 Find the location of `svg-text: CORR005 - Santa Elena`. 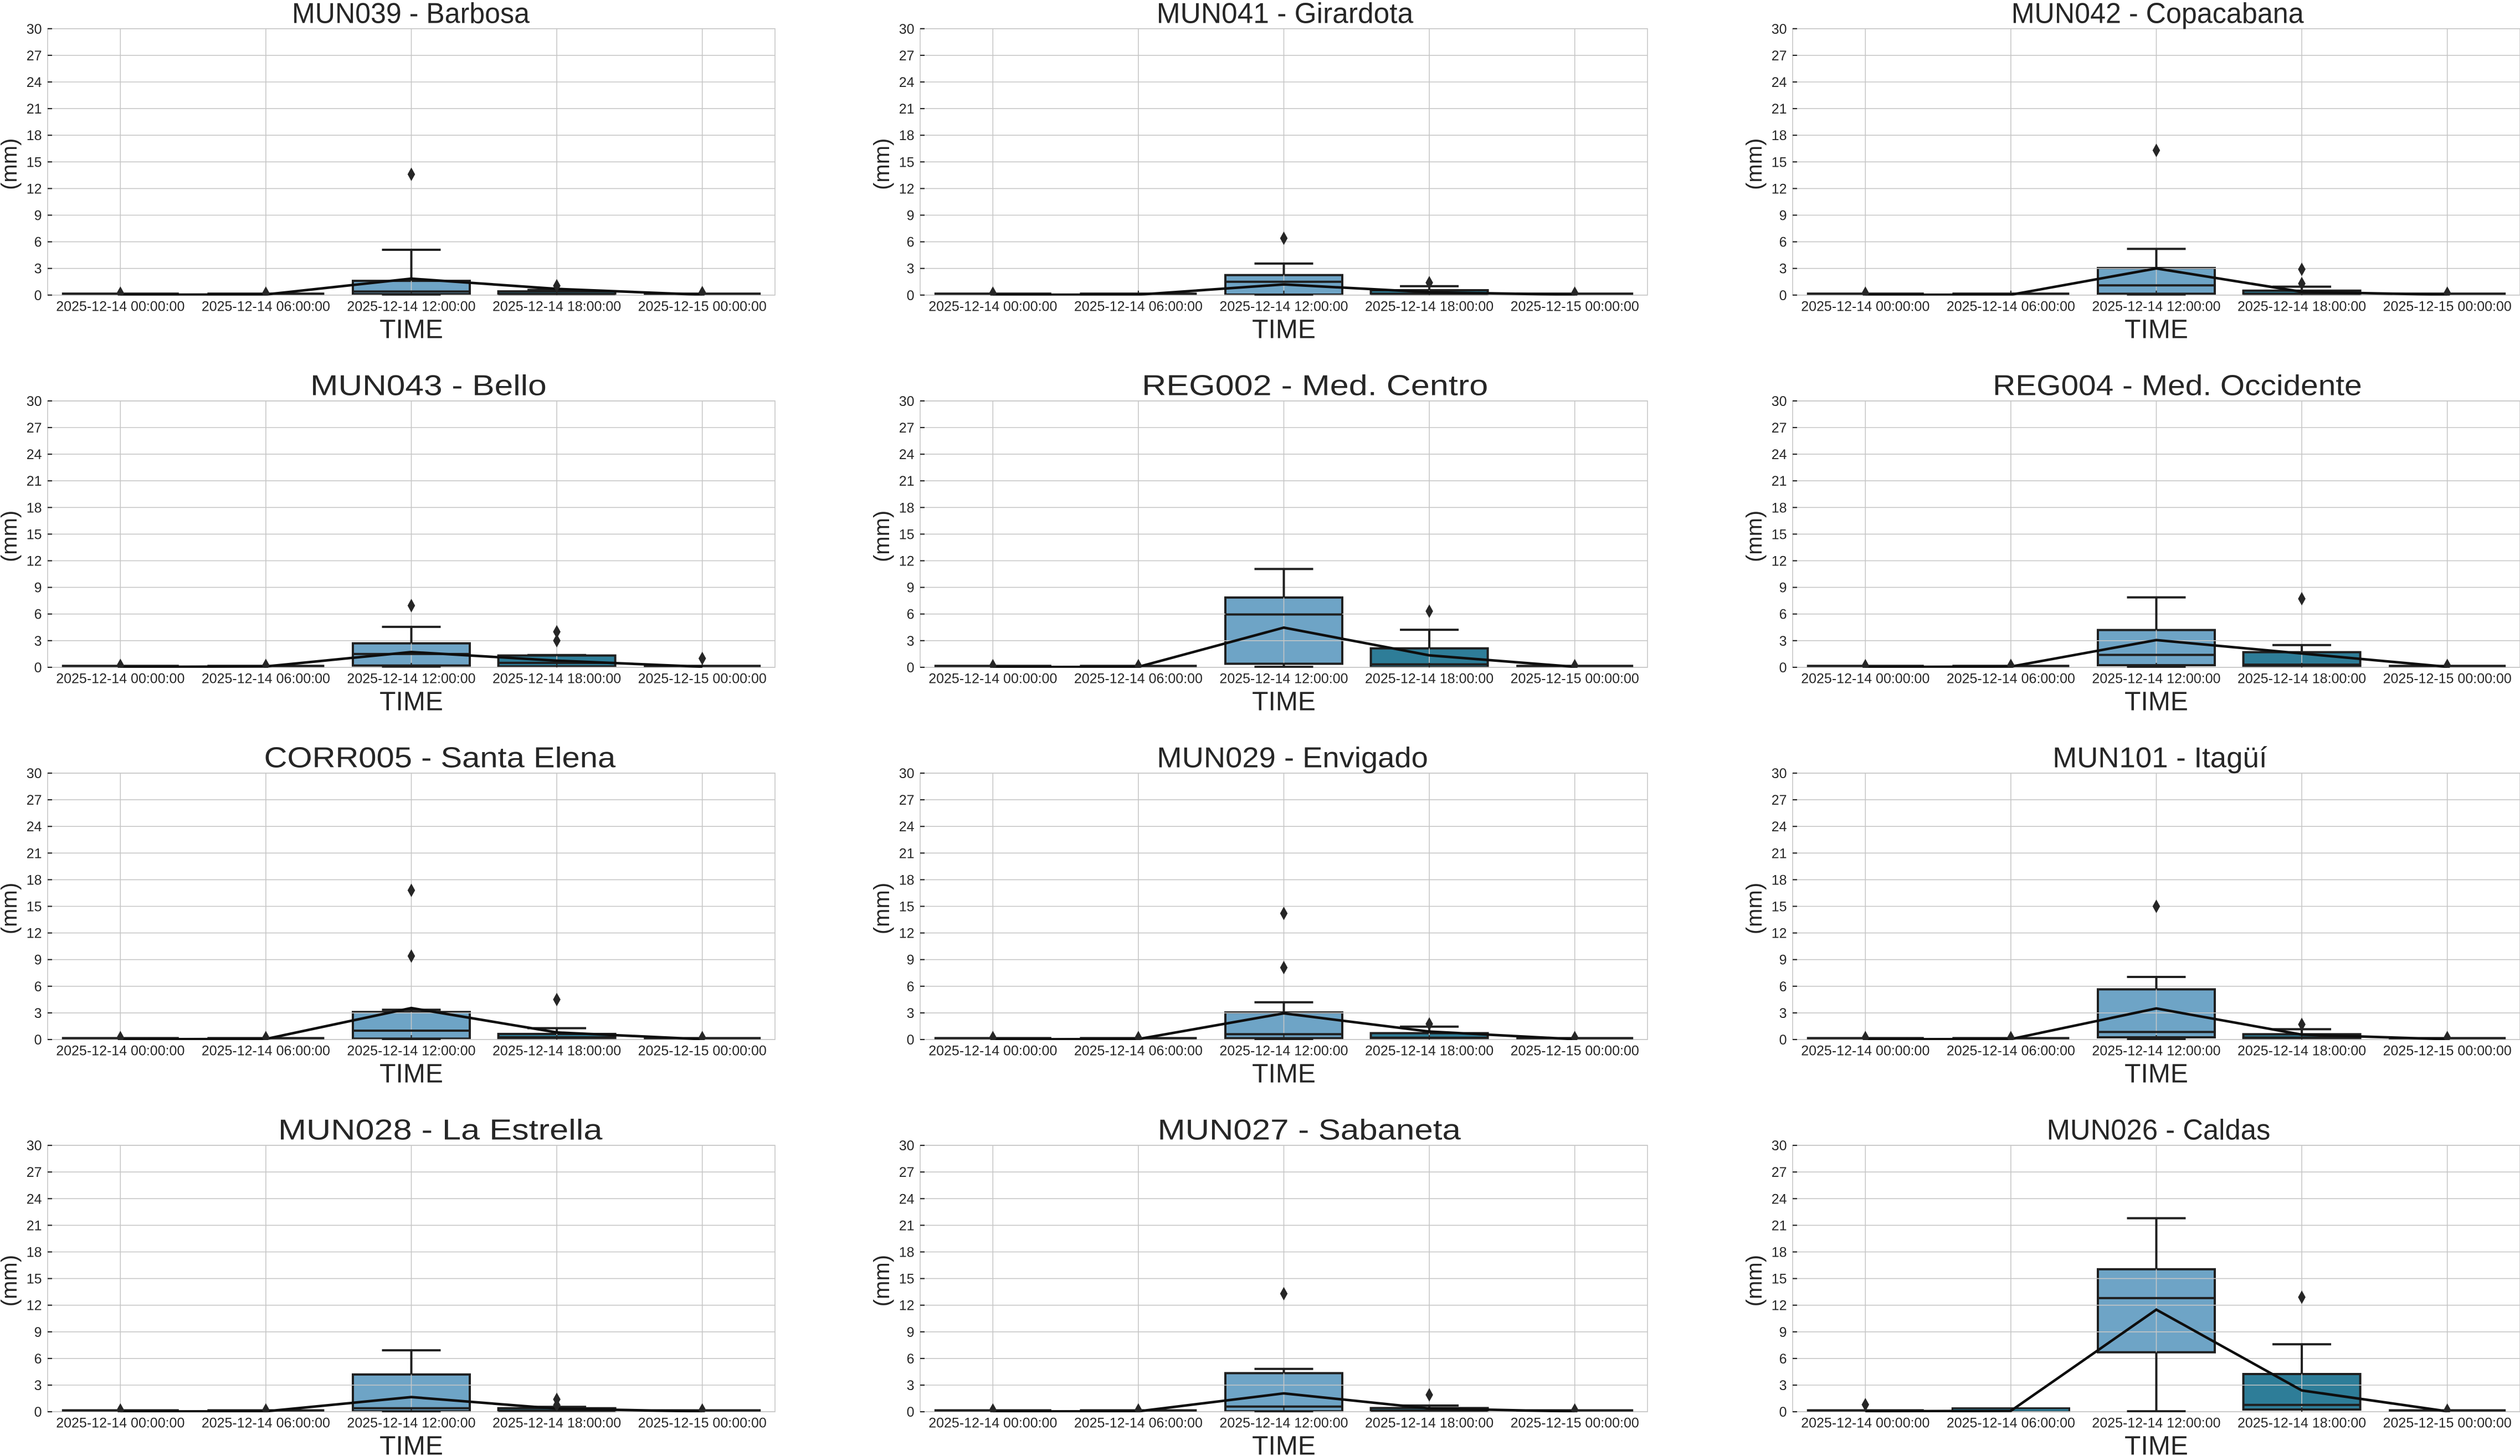

svg-text: CORR005 - Santa Elena is located at coordinates (440, 758).